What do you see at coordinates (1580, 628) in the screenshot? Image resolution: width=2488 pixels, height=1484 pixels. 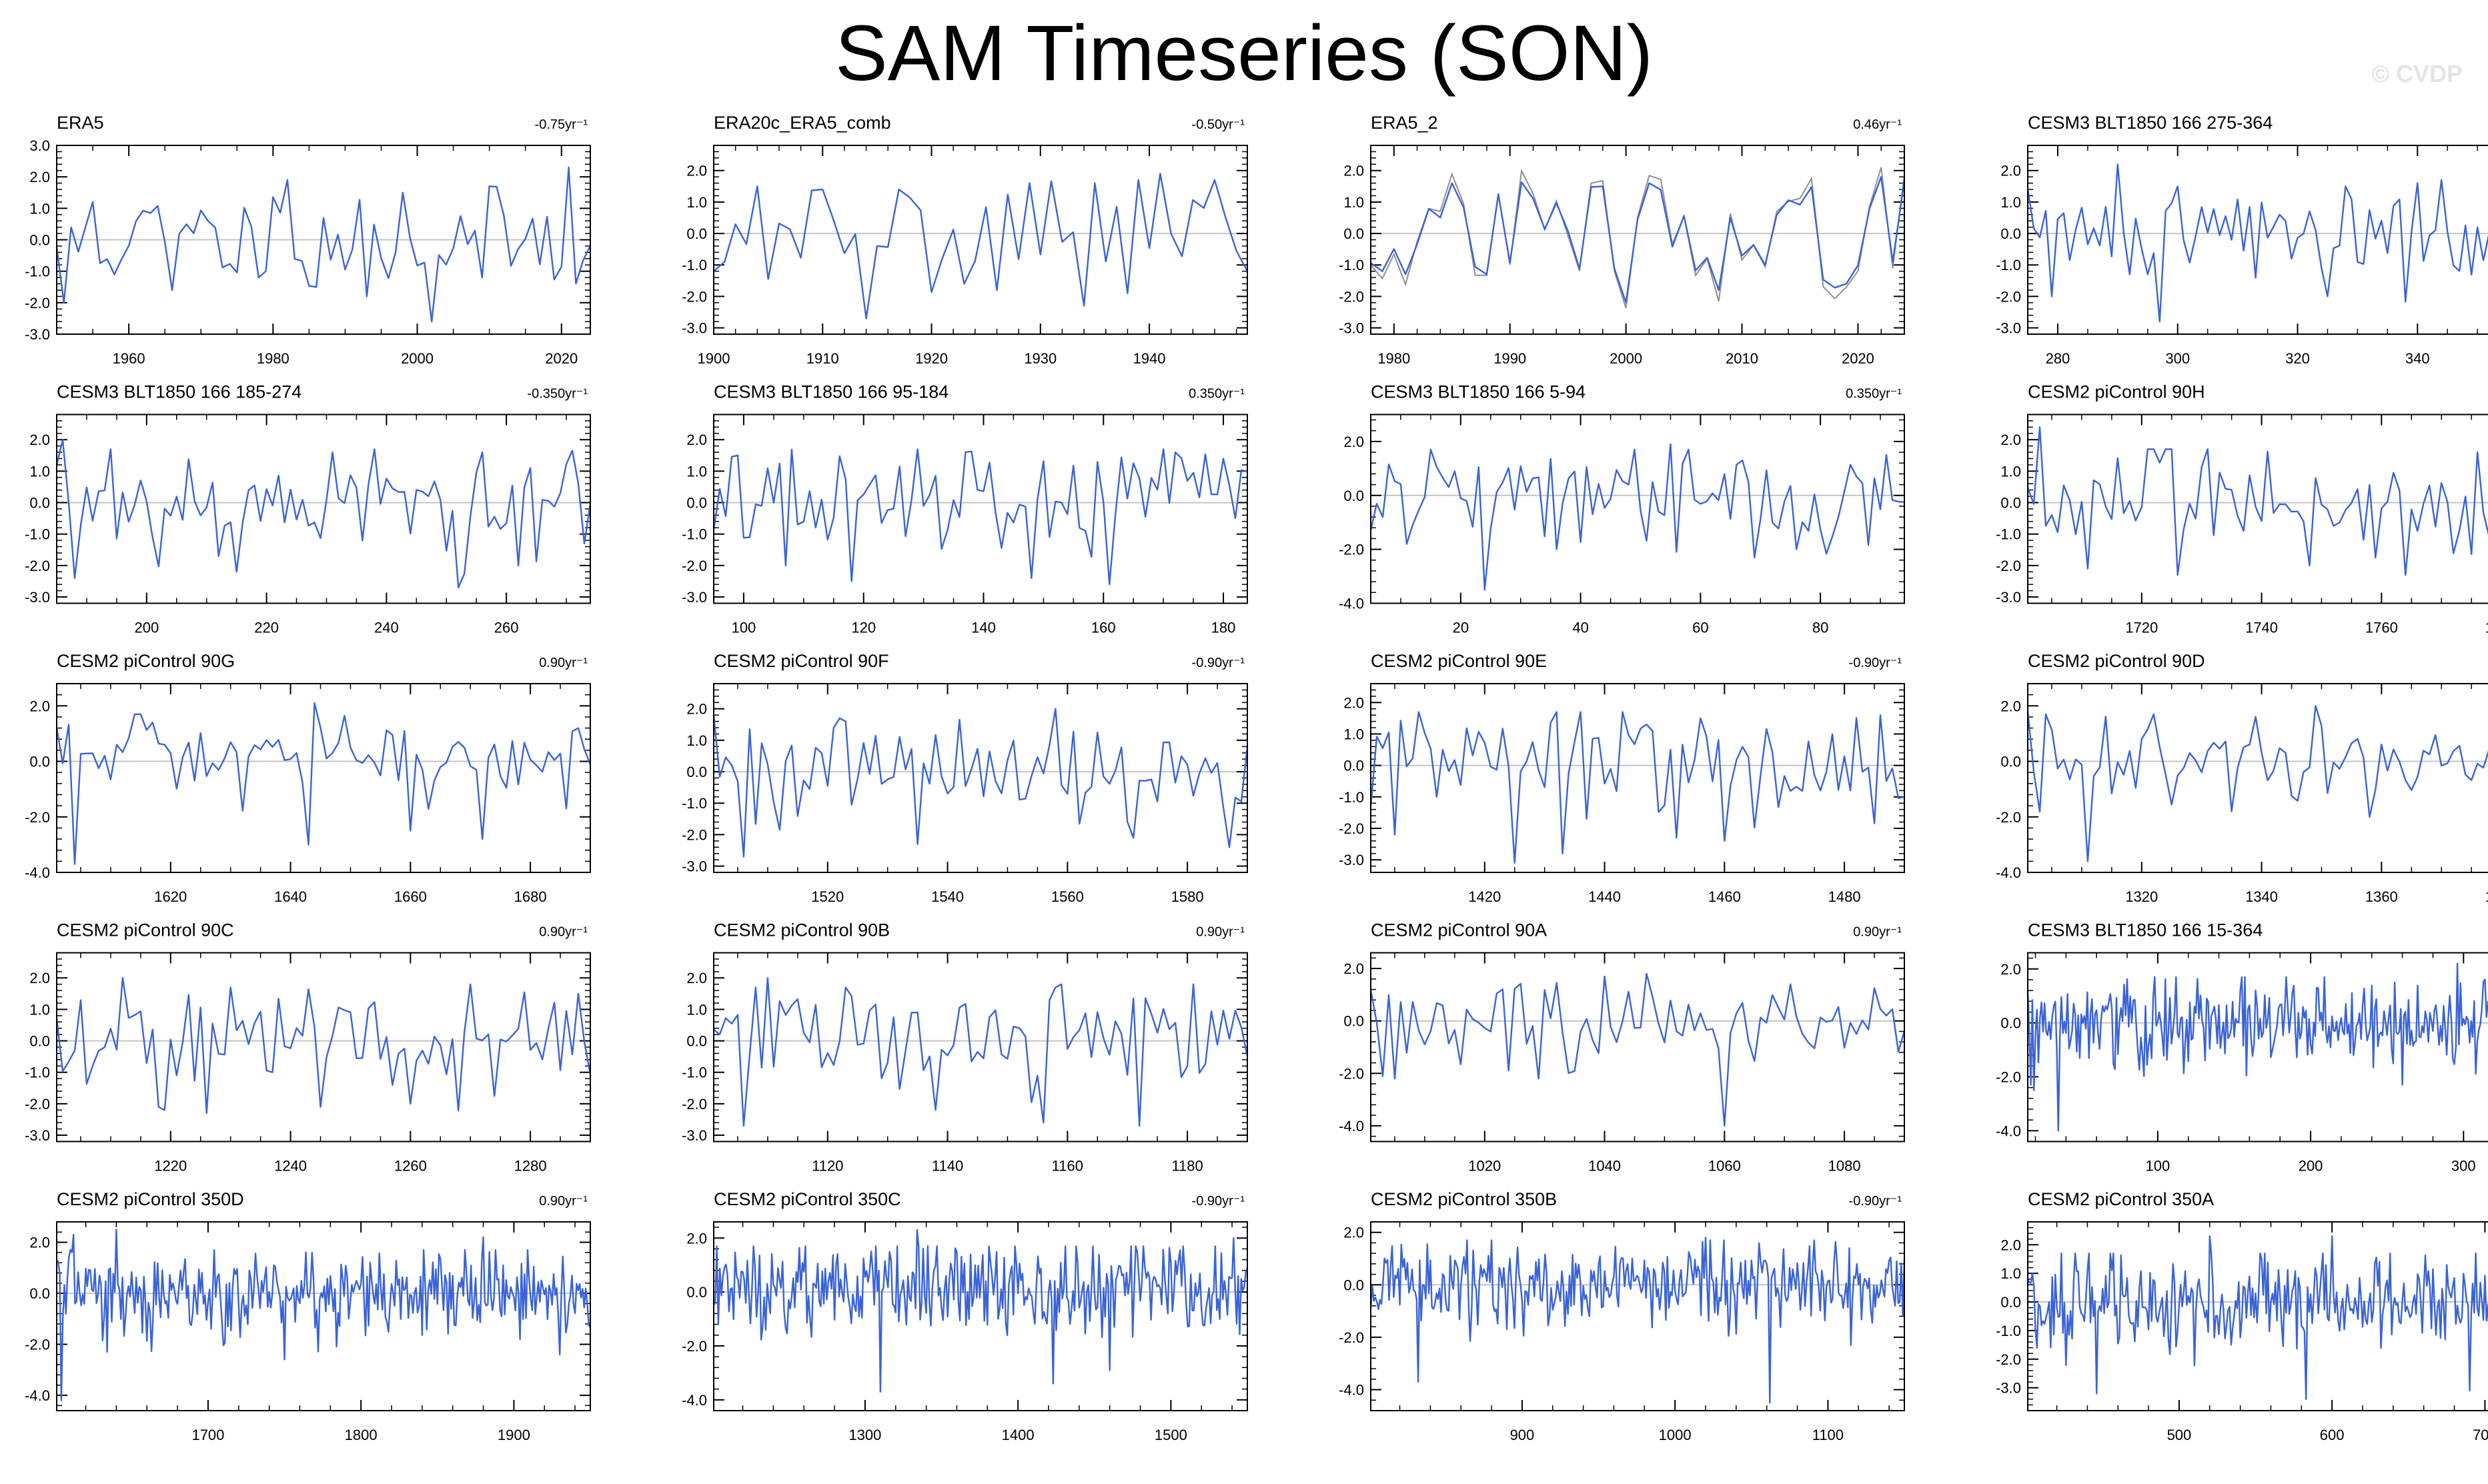 I see `x-tick-label: 40` at bounding box center [1580, 628].